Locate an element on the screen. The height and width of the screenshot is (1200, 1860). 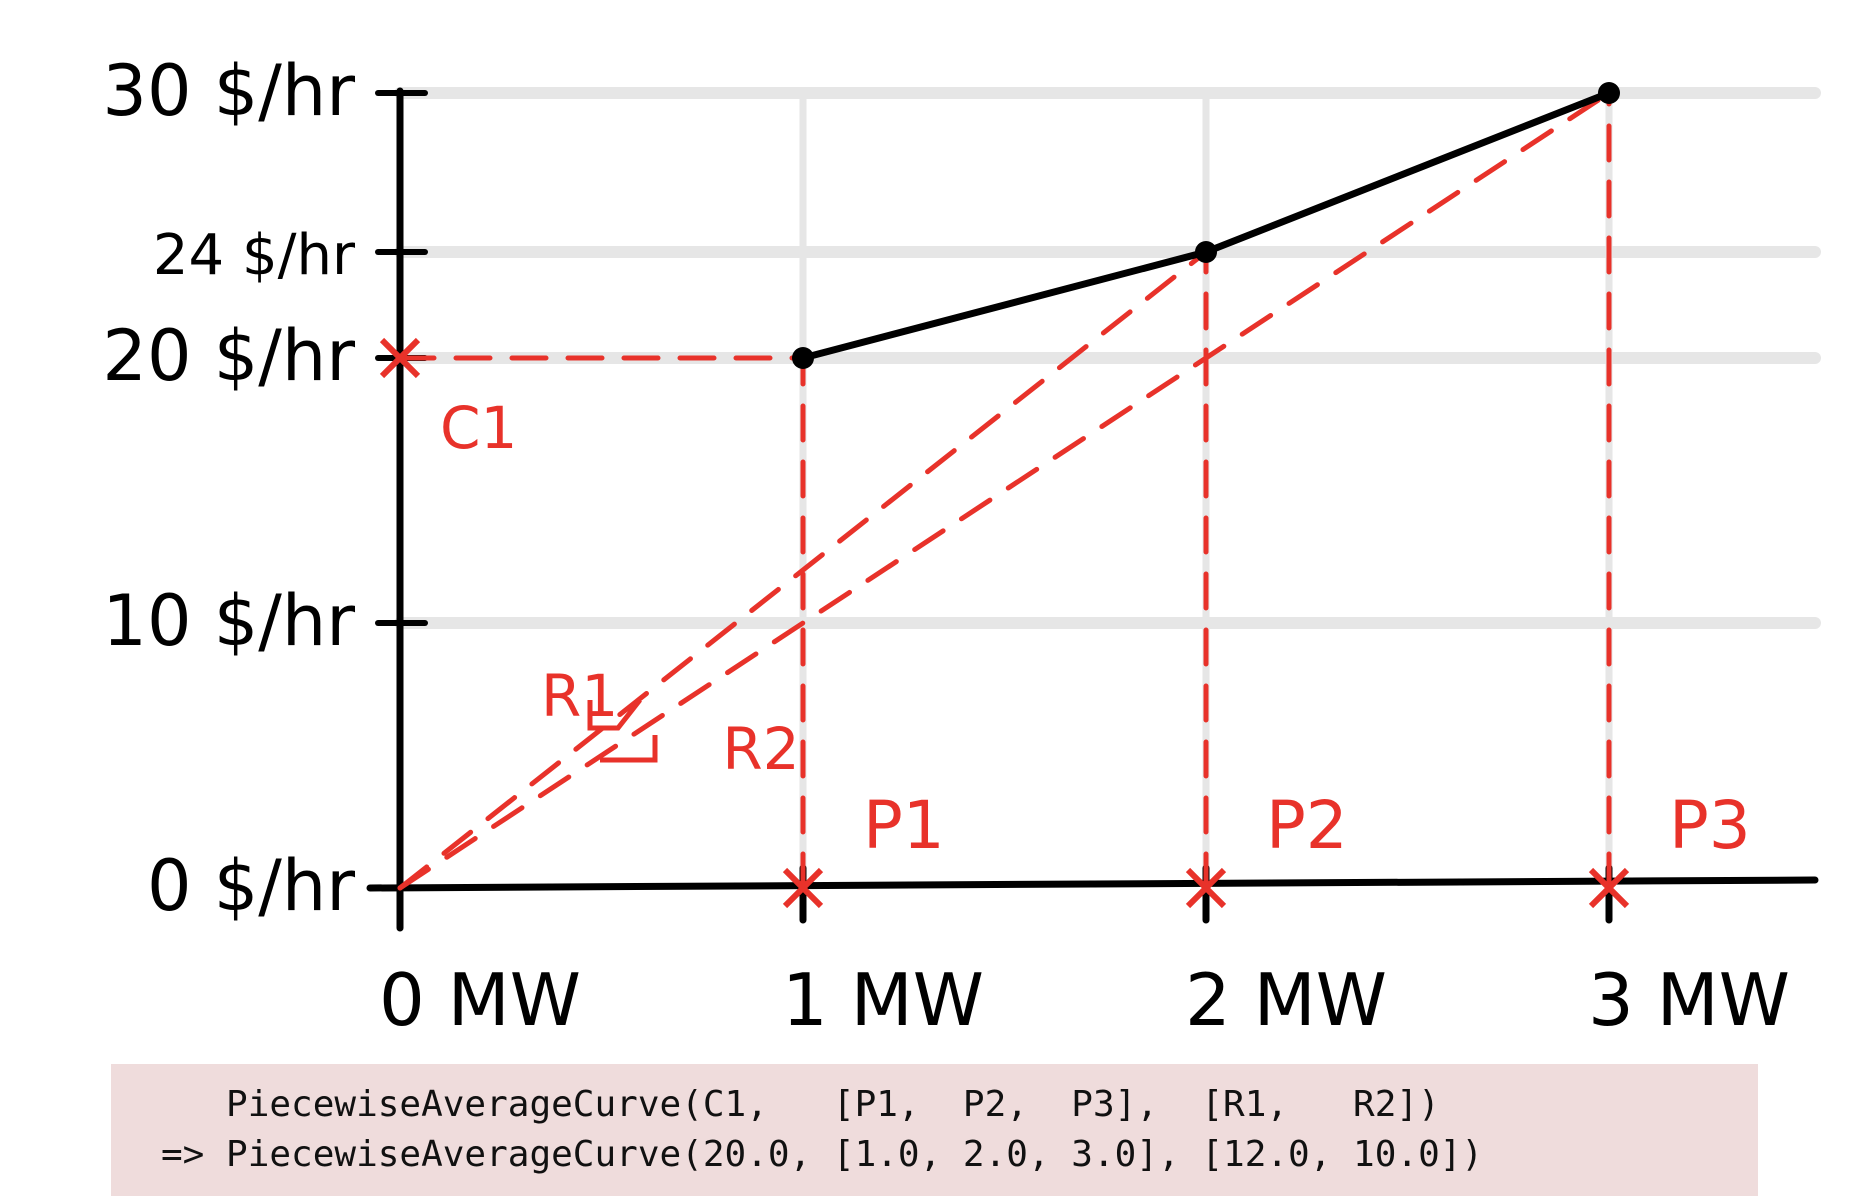
annotation-r2: R2 is located at coordinates (760, 749).